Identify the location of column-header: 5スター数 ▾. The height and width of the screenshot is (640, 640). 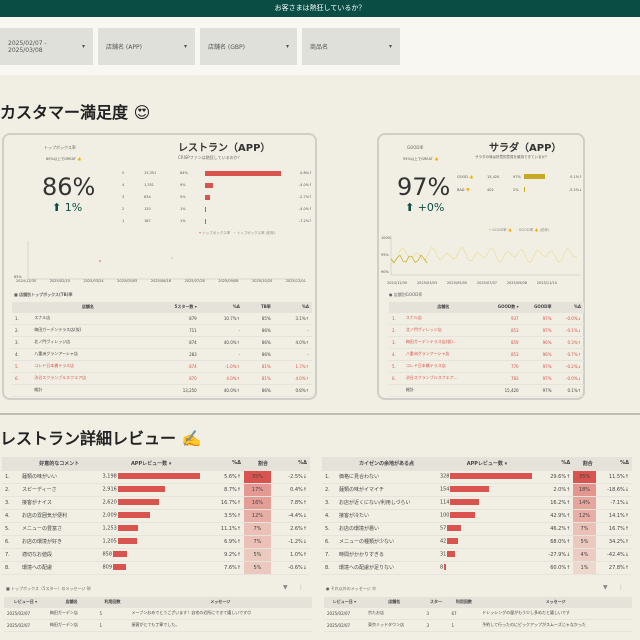
(172, 307).